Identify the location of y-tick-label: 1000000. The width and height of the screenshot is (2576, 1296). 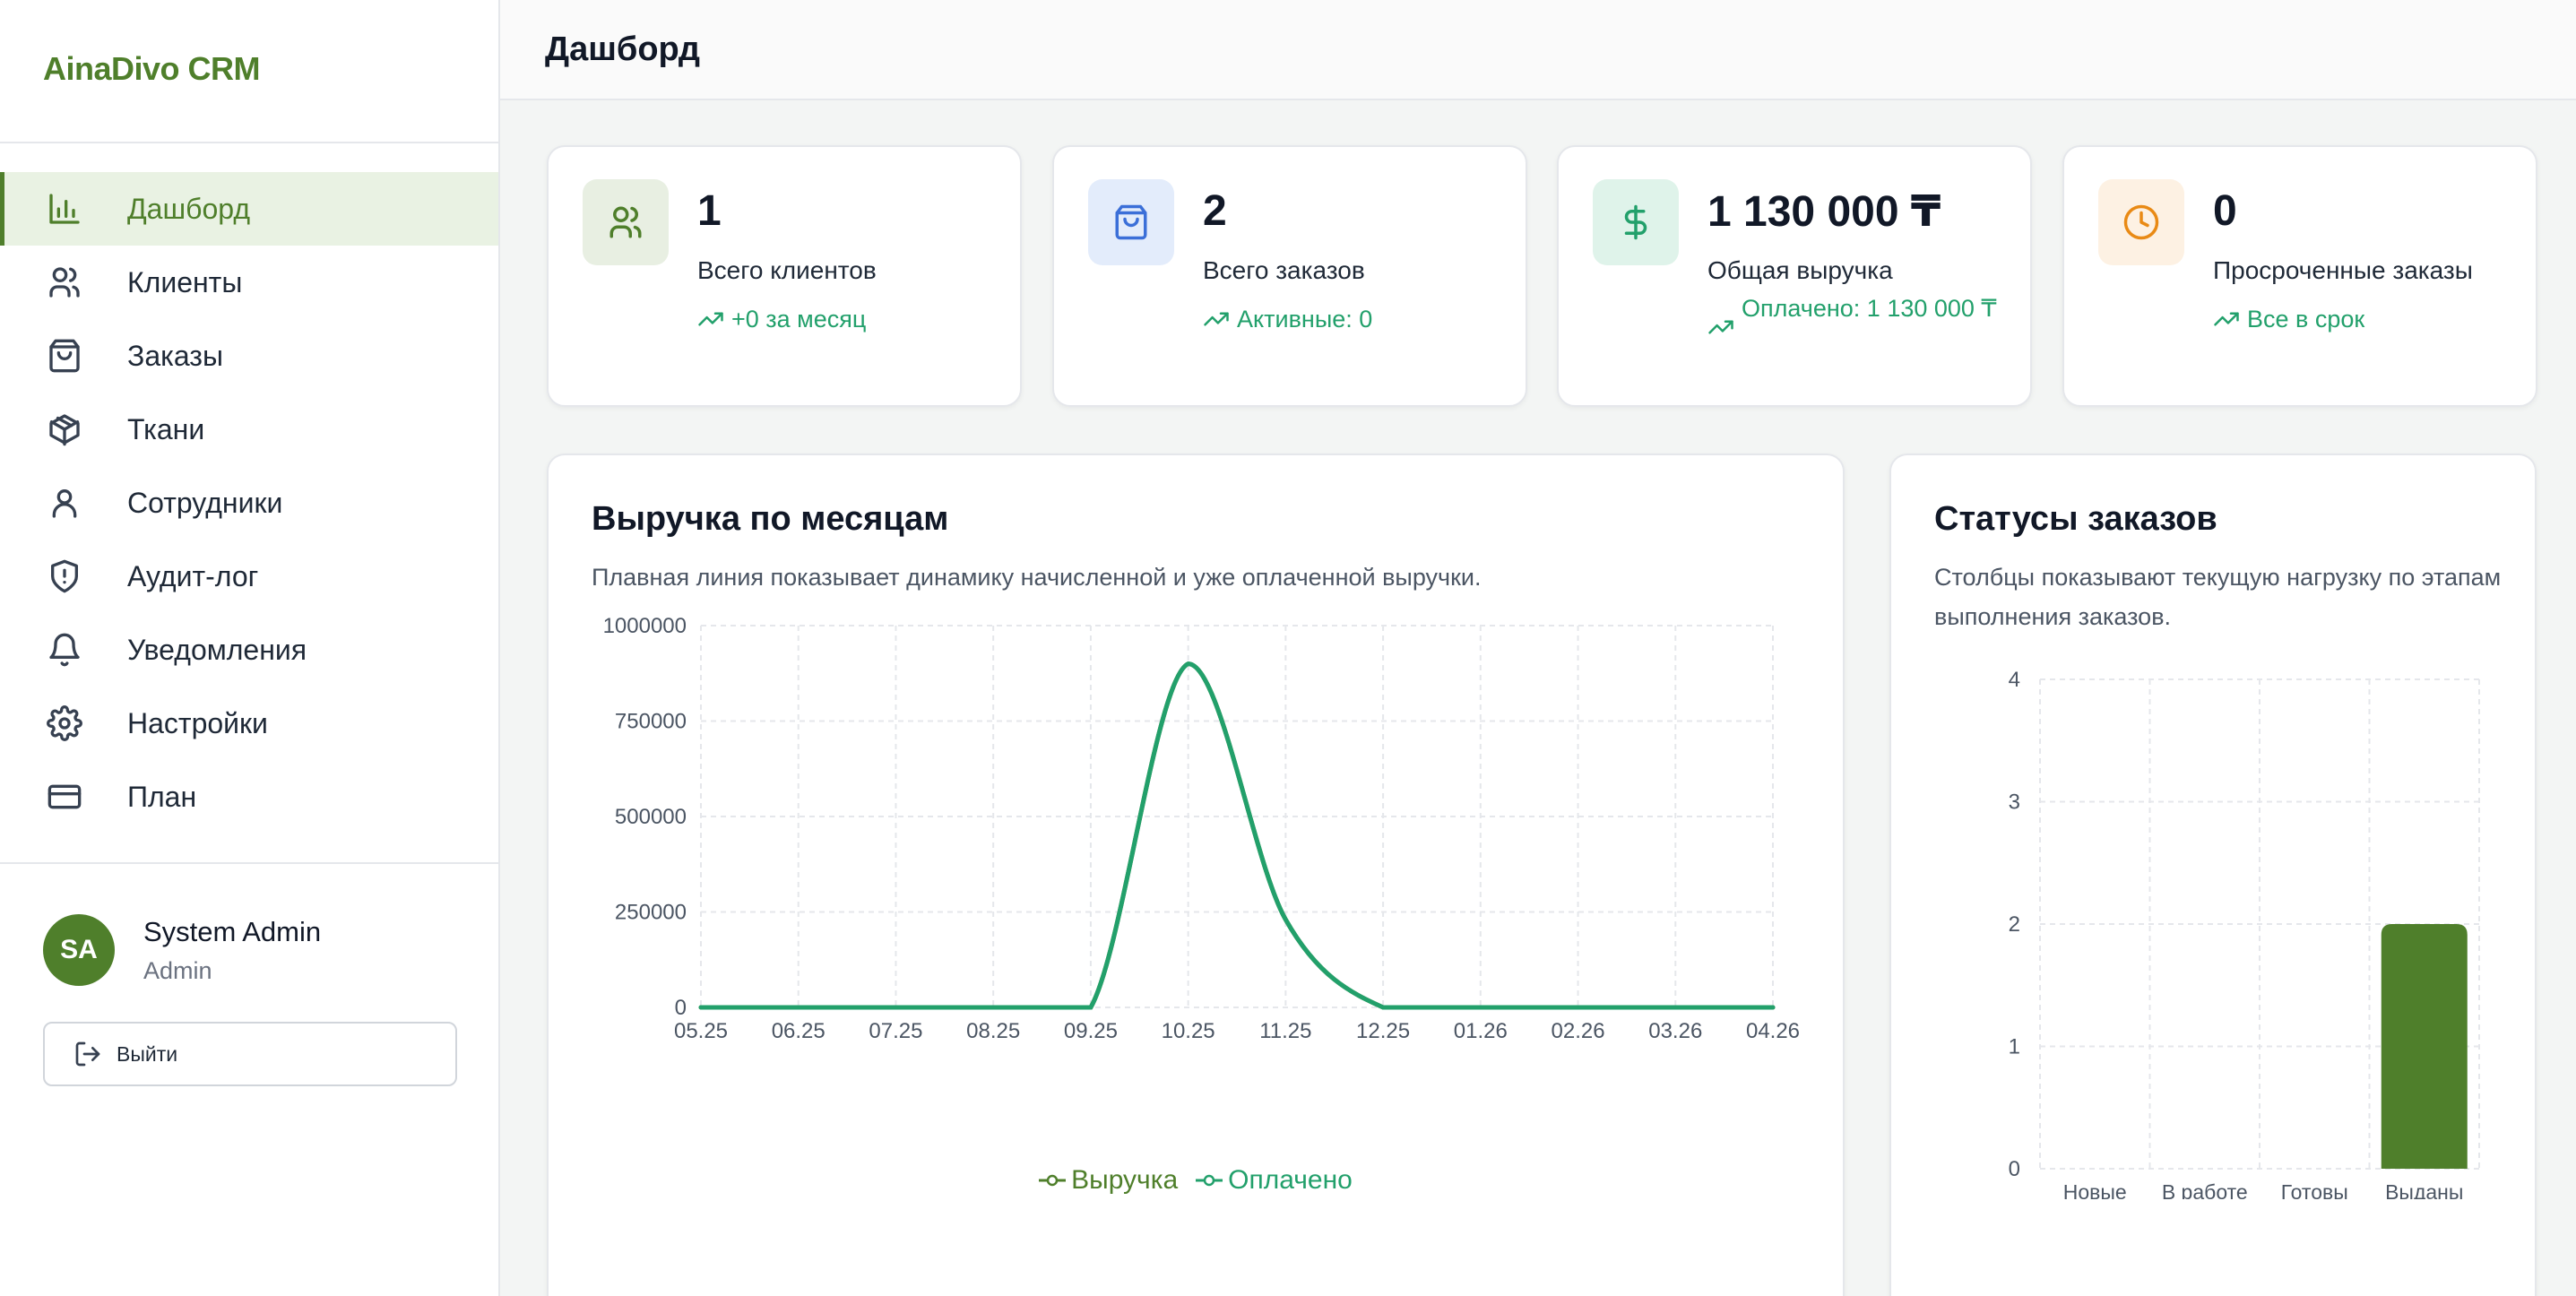
(645, 626).